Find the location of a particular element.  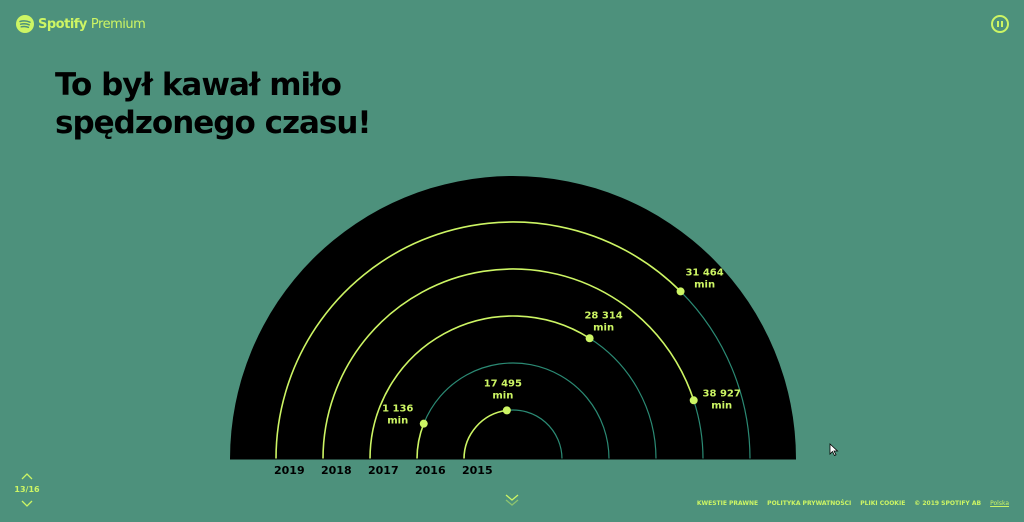

mouse-cursor-icon is located at coordinates (834, 450).